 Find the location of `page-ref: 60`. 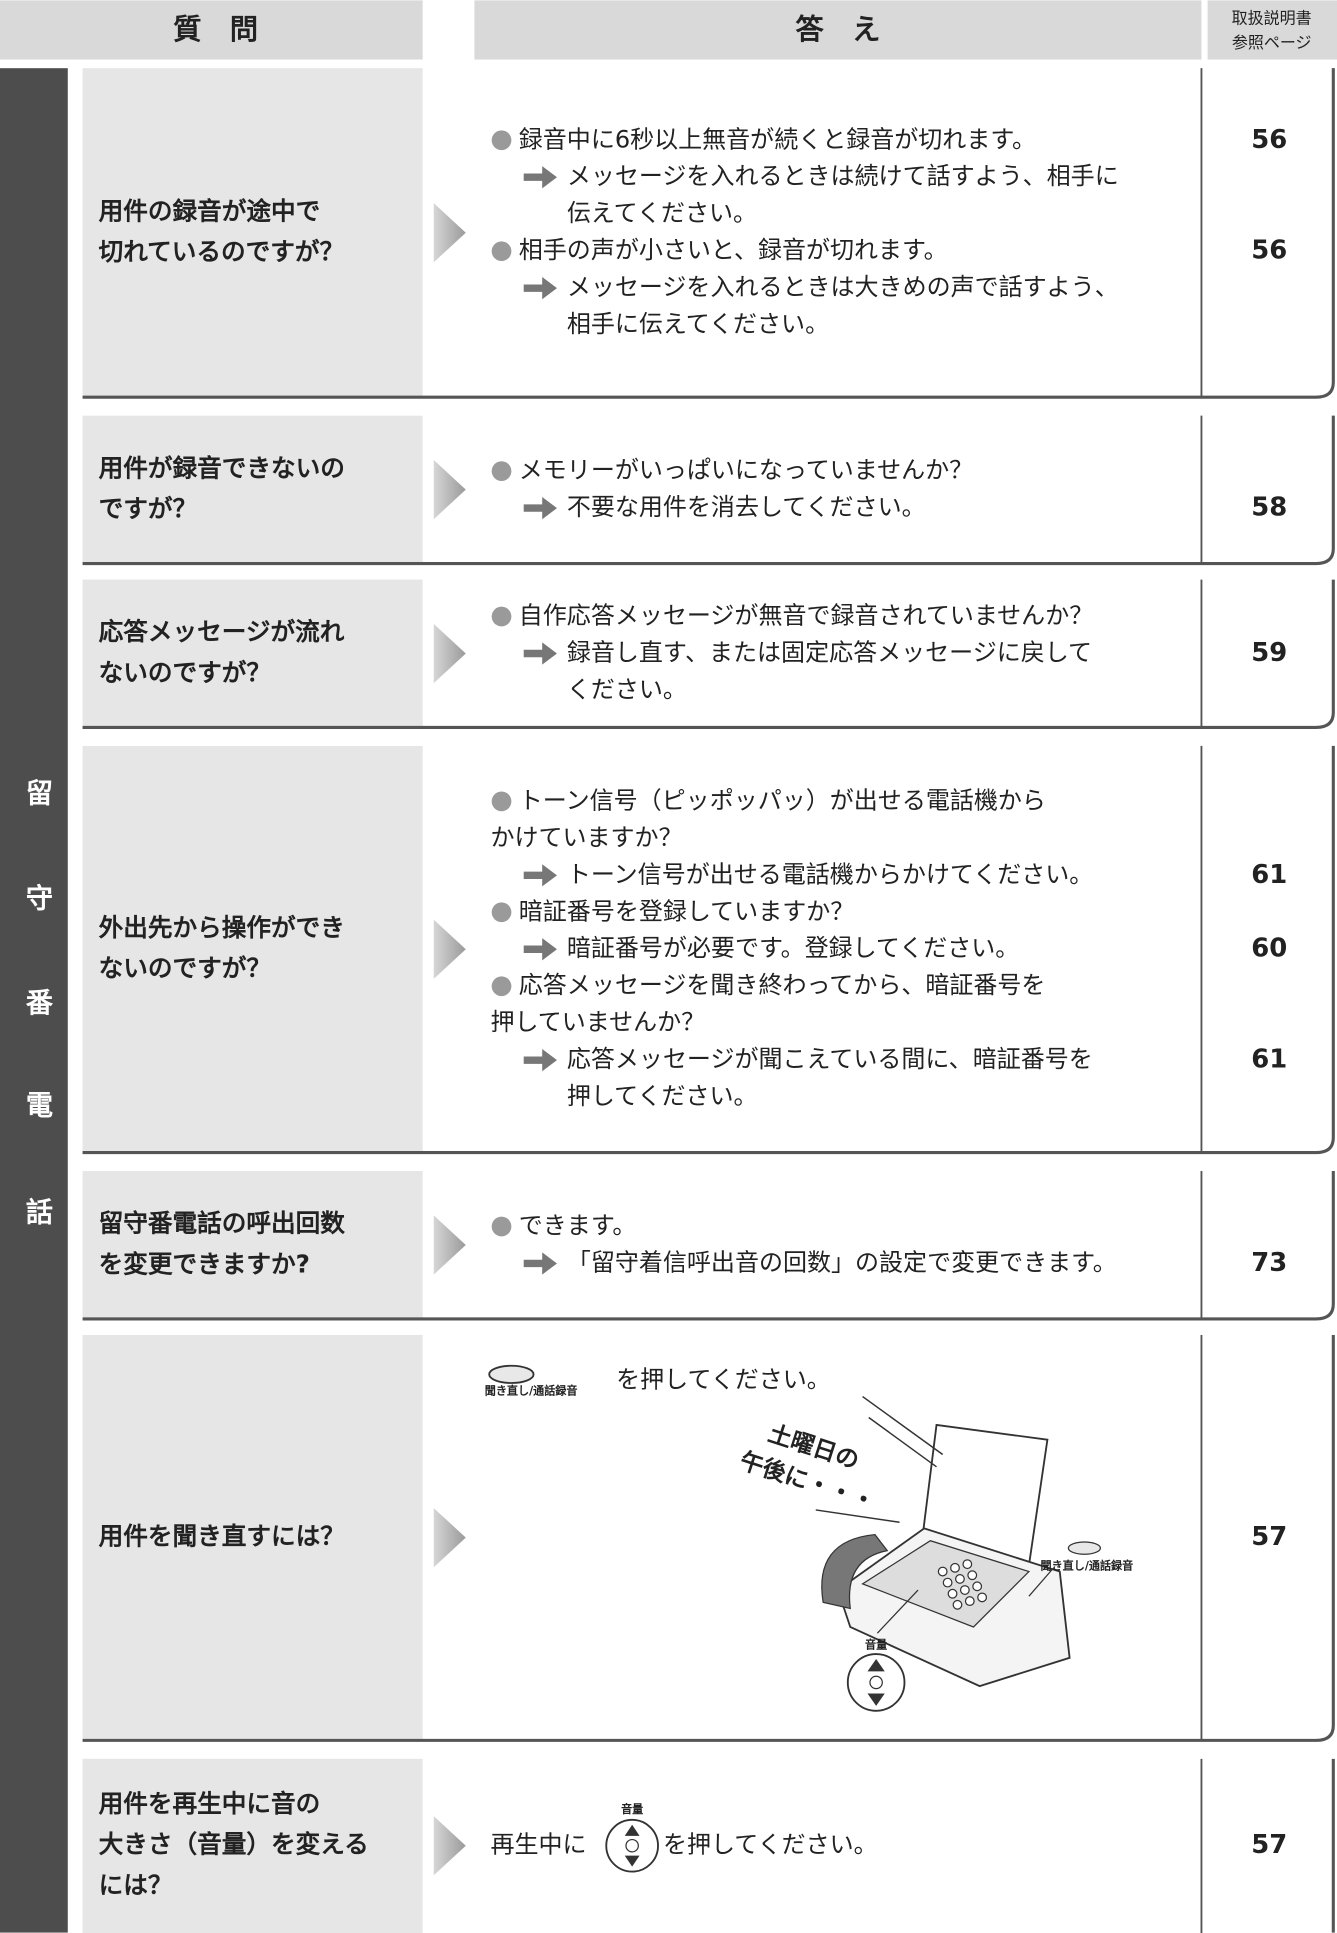

page-ref: 60 is located at coordinates (1269, 949).